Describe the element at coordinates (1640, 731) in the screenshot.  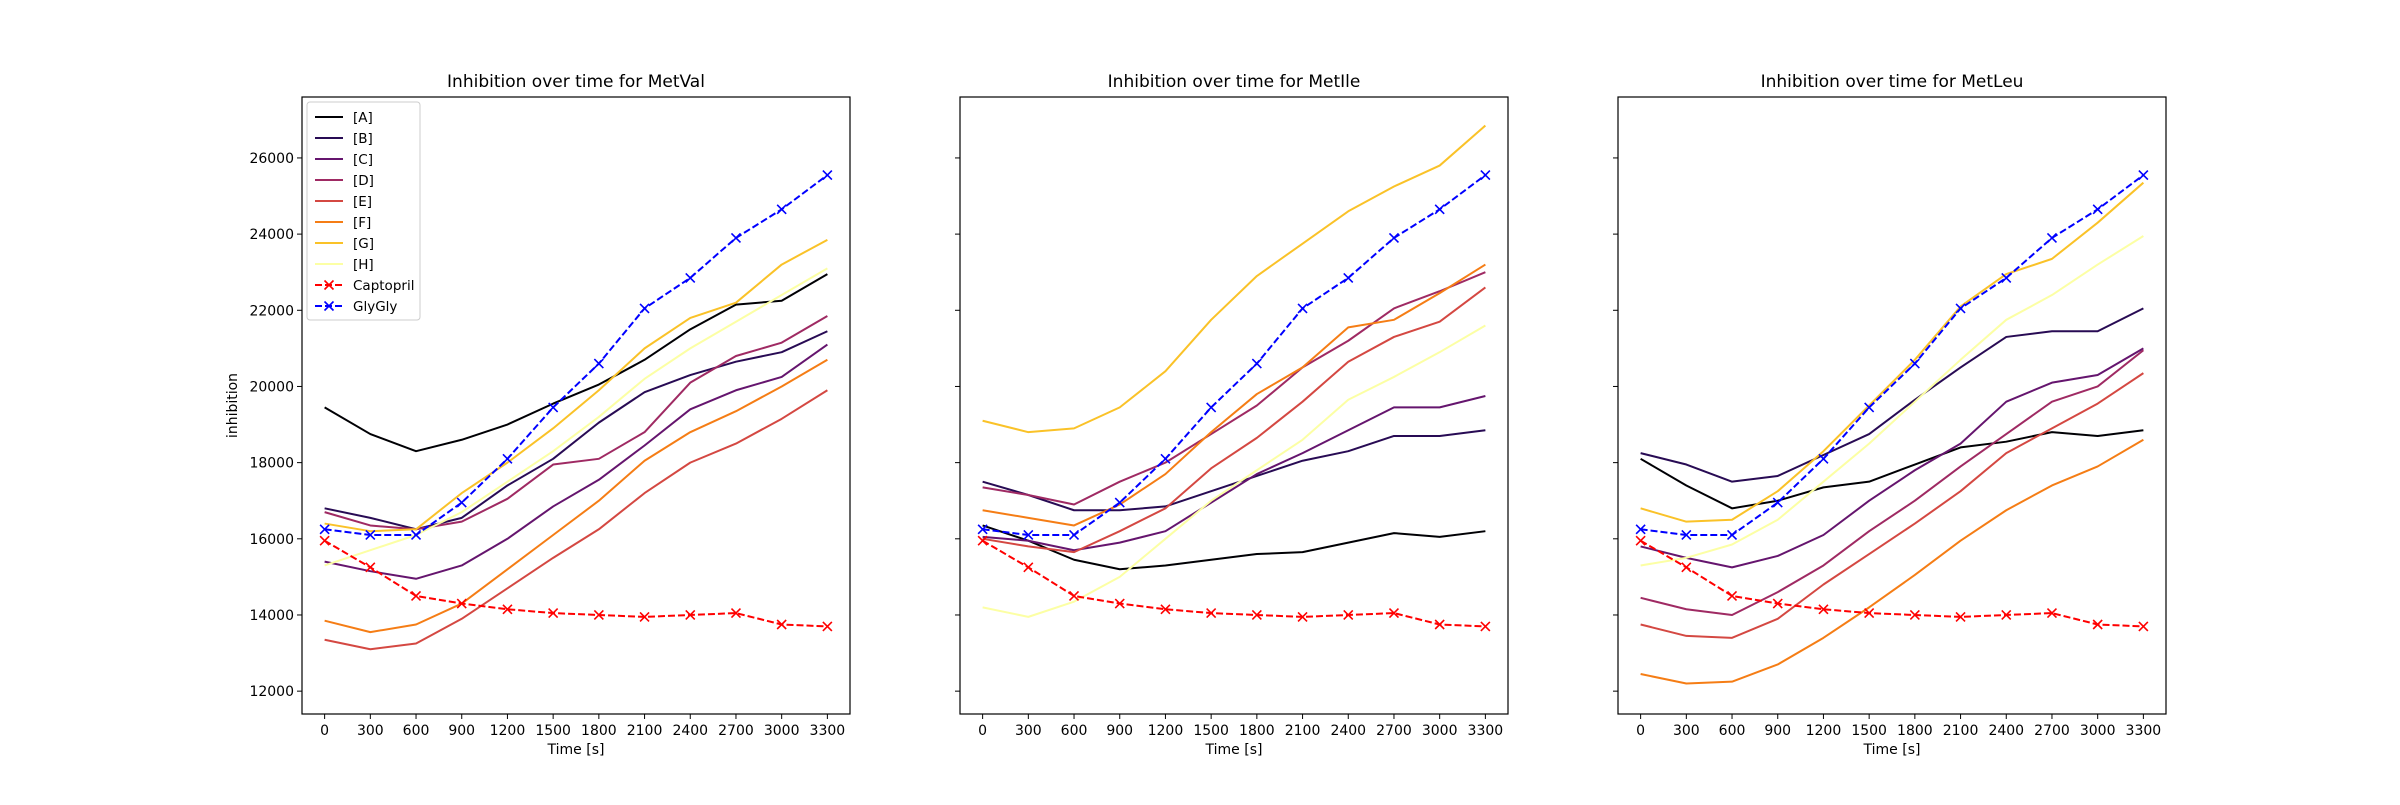
I see `x-tick-label: 0` at that location.